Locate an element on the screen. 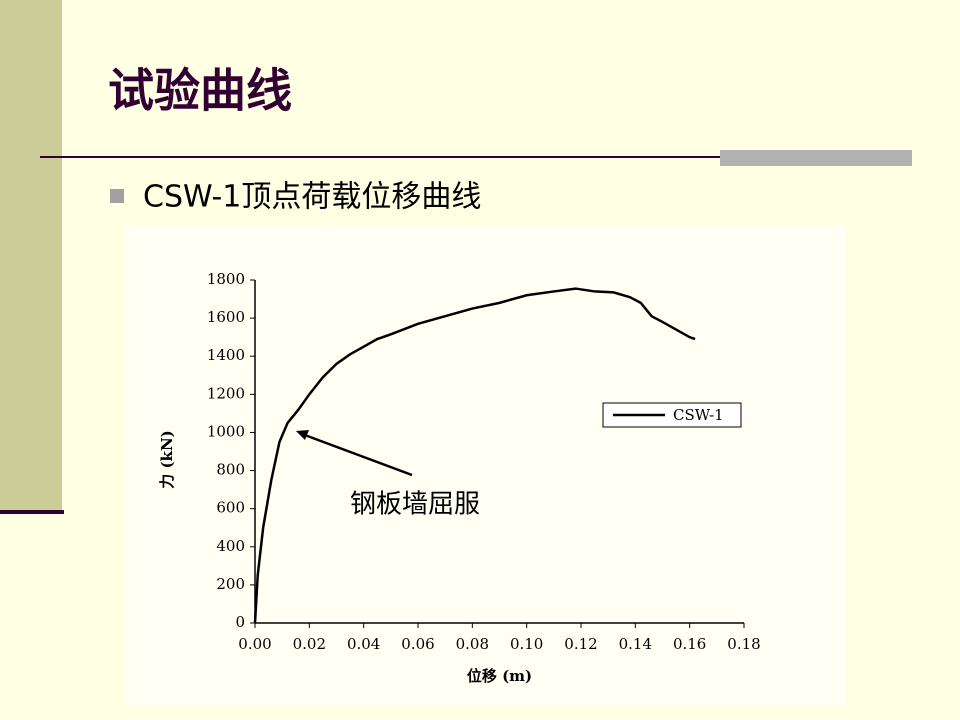 The width and height of the screenshot is (960, 720). y-tick-label: 800 is located at coordinates (230, 470).